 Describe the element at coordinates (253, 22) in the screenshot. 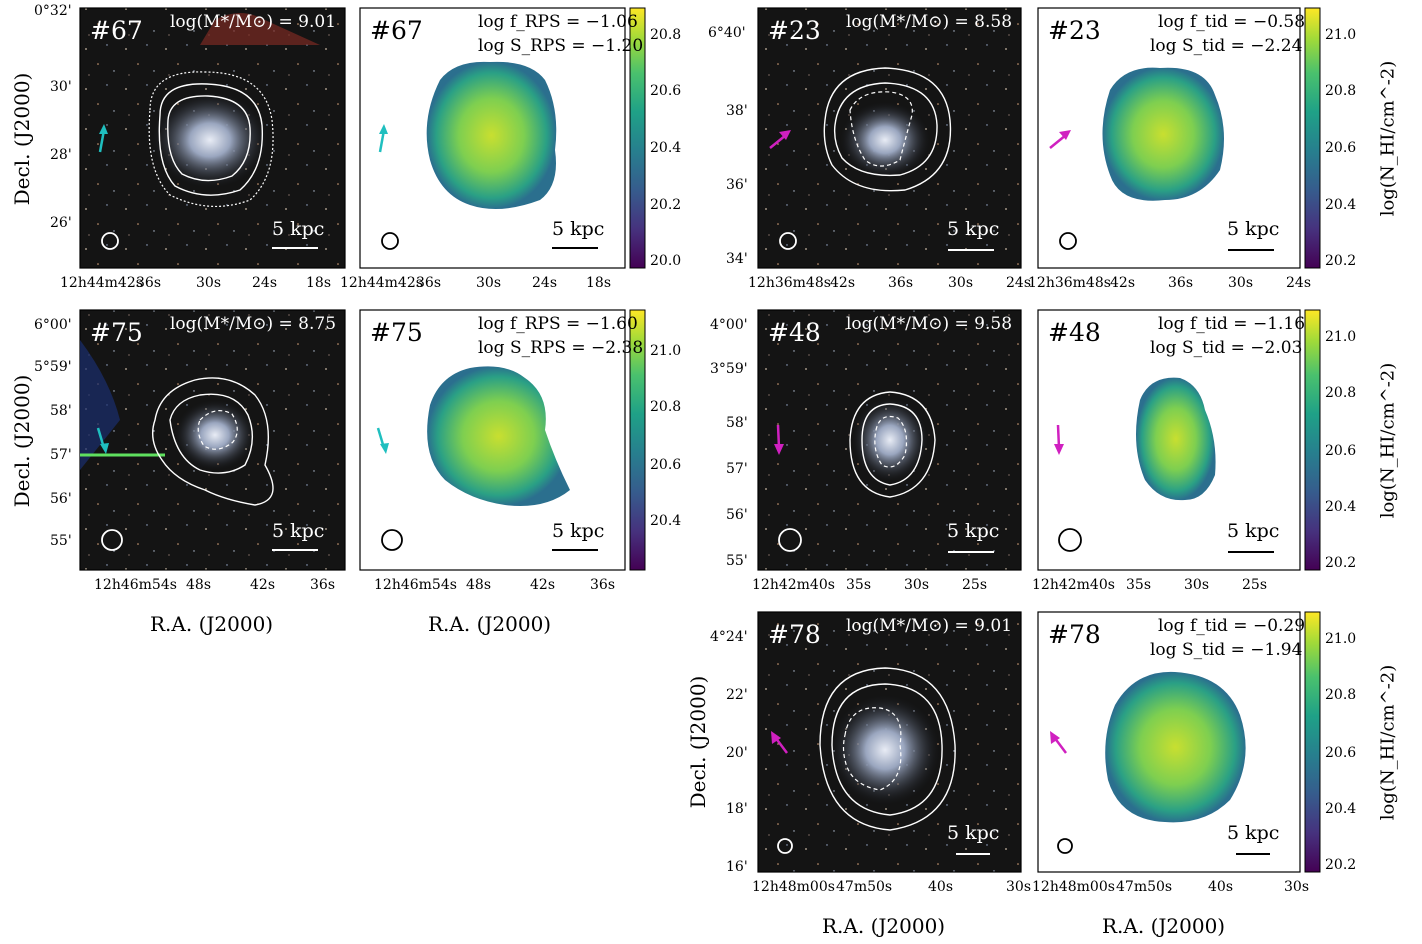

I see `panel-67-mass: log(M*/M⊙) = 9.01` at that location.